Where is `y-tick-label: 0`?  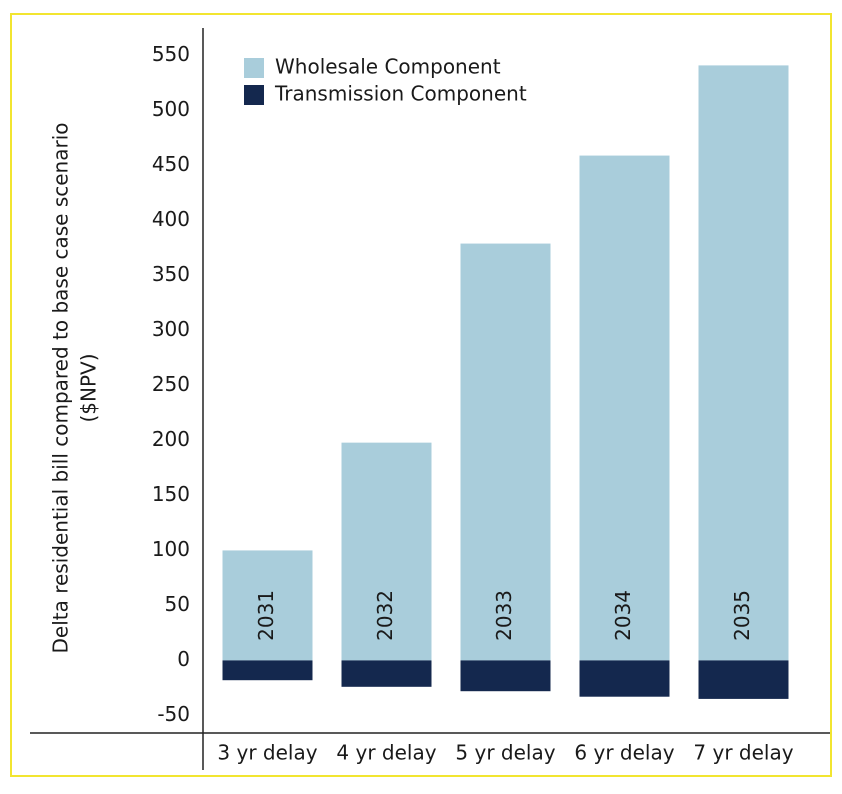
y-tick-label: 0 is located at coordinates (183, 659).